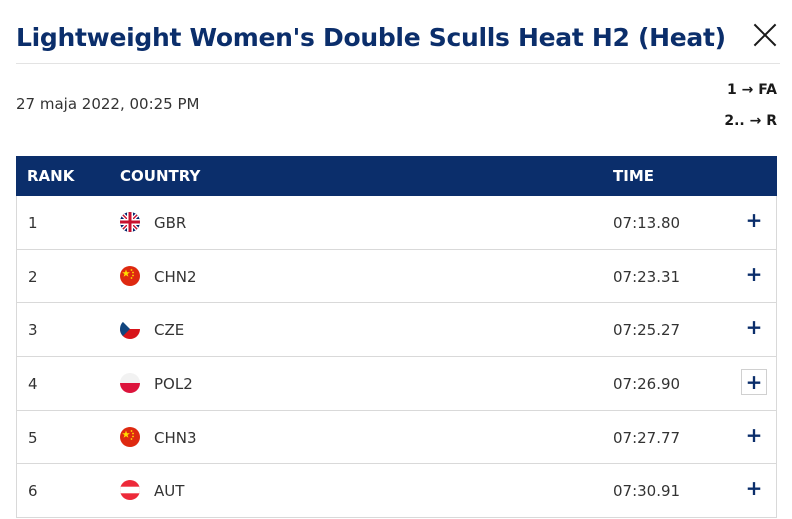  Describe the element at coordinates (647, 223) in the screenshot. I see `time-cell: 07:13.80` at that location.